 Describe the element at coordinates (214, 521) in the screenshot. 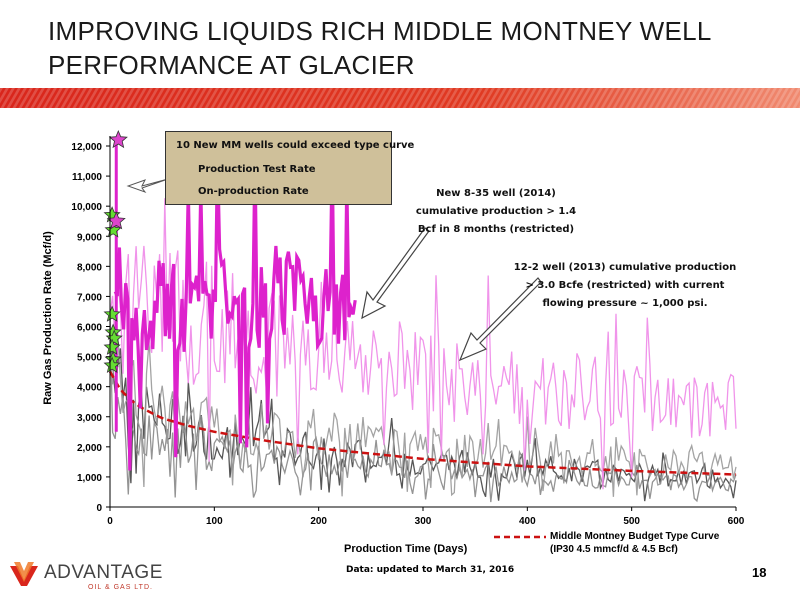

I see `x-tick-label: 100` at that location.